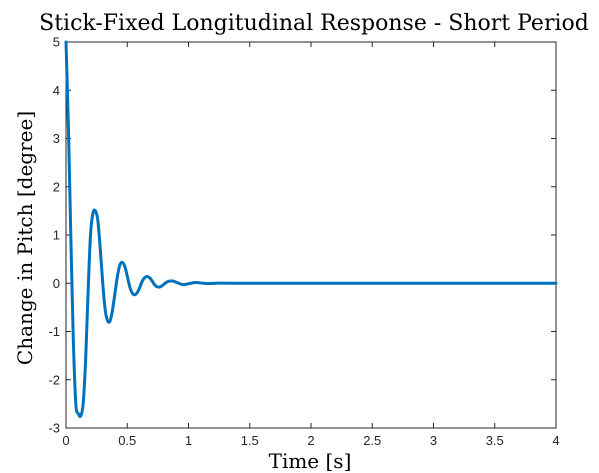 The width and height of the screenshot is (599, 473). I want to click on x-tick-label: 1.5, so click(250, 440).